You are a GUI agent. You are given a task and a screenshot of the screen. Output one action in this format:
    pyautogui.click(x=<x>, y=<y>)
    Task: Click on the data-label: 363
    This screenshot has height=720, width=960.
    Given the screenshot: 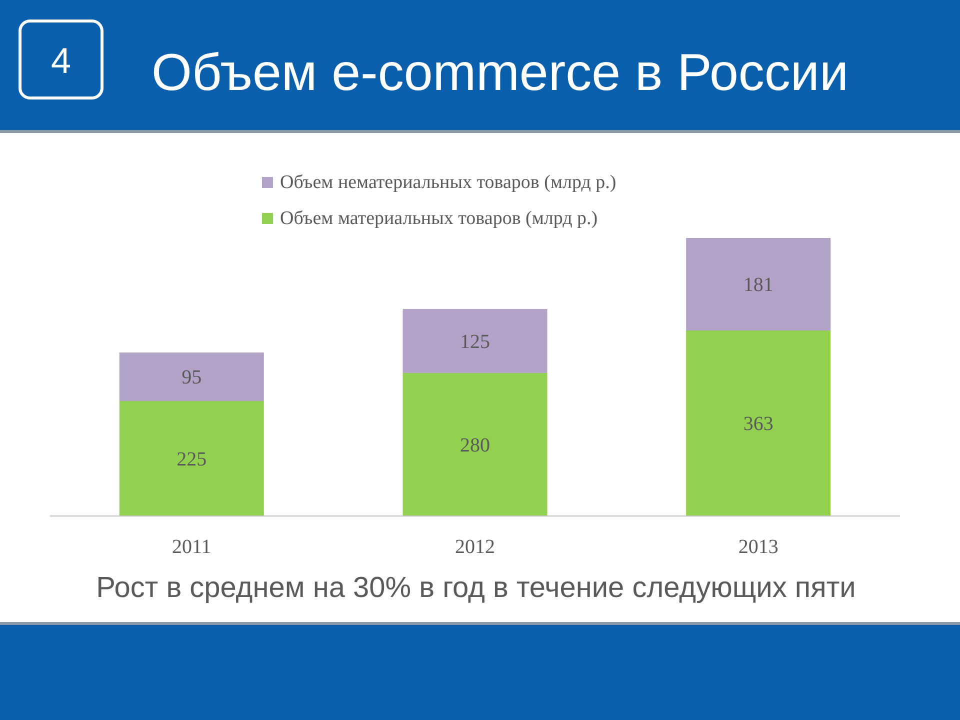 What is the action you would take?
    pyautogui.click(x=758, y=424)
    